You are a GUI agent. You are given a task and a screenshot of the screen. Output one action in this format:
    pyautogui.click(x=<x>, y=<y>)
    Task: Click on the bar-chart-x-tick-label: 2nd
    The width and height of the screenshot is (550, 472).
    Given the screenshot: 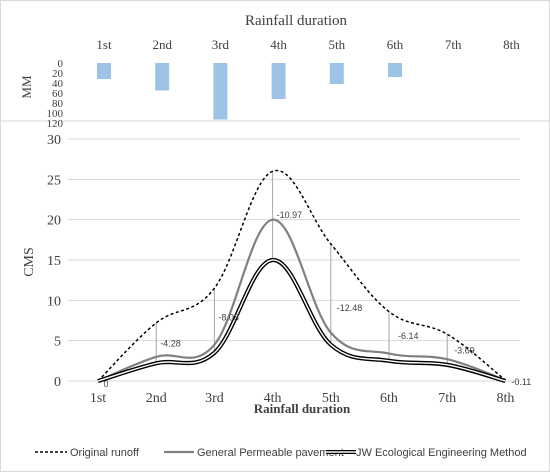 What is the action you would take?
    pyautogui.click(x=162, y=44)
    